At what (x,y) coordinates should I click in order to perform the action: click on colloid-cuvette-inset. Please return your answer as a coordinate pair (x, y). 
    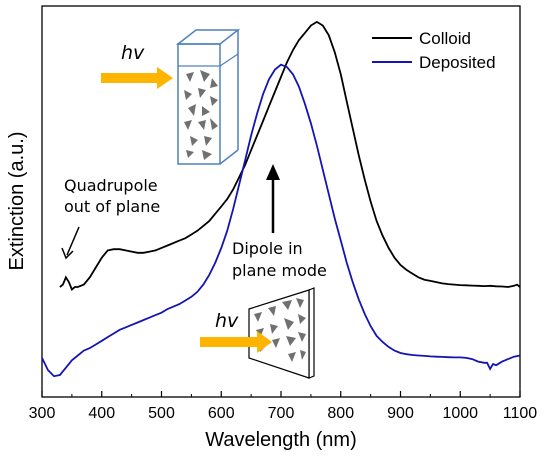
    Looking at the image, I should click on (208, 97).